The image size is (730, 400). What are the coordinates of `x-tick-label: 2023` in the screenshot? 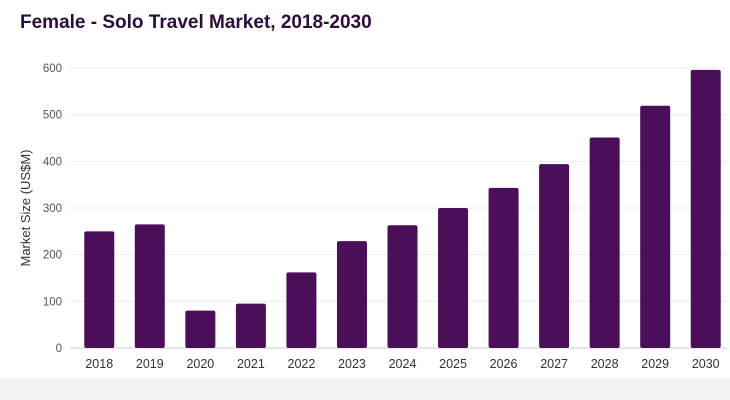 It's located at (352, 364).